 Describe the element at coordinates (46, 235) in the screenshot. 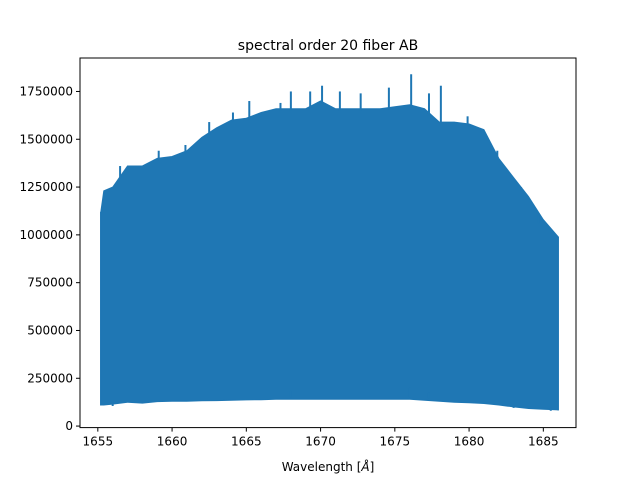

I see `y-tick-label: 1000000` at that location.